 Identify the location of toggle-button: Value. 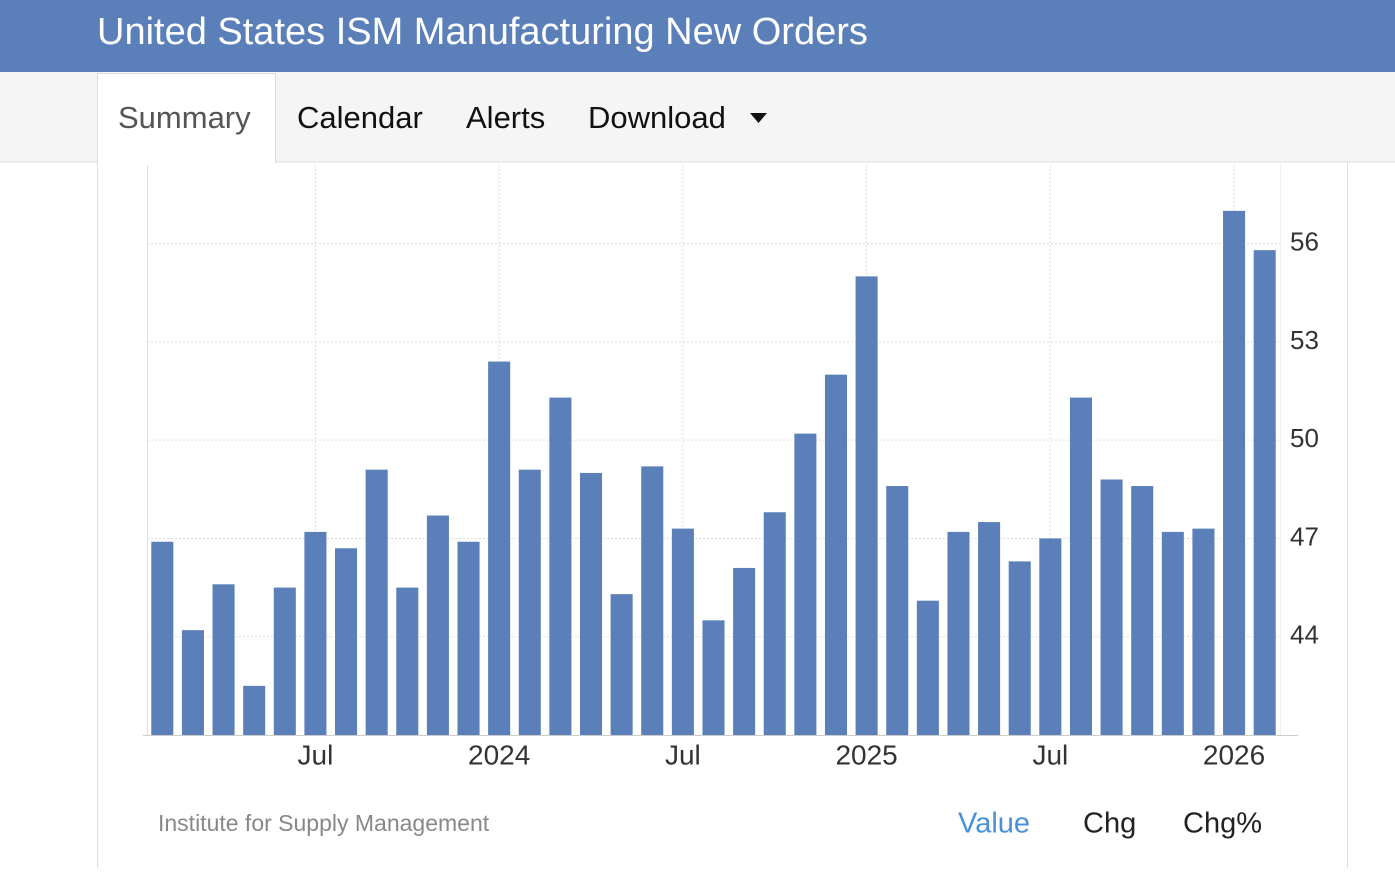
(994, 824).